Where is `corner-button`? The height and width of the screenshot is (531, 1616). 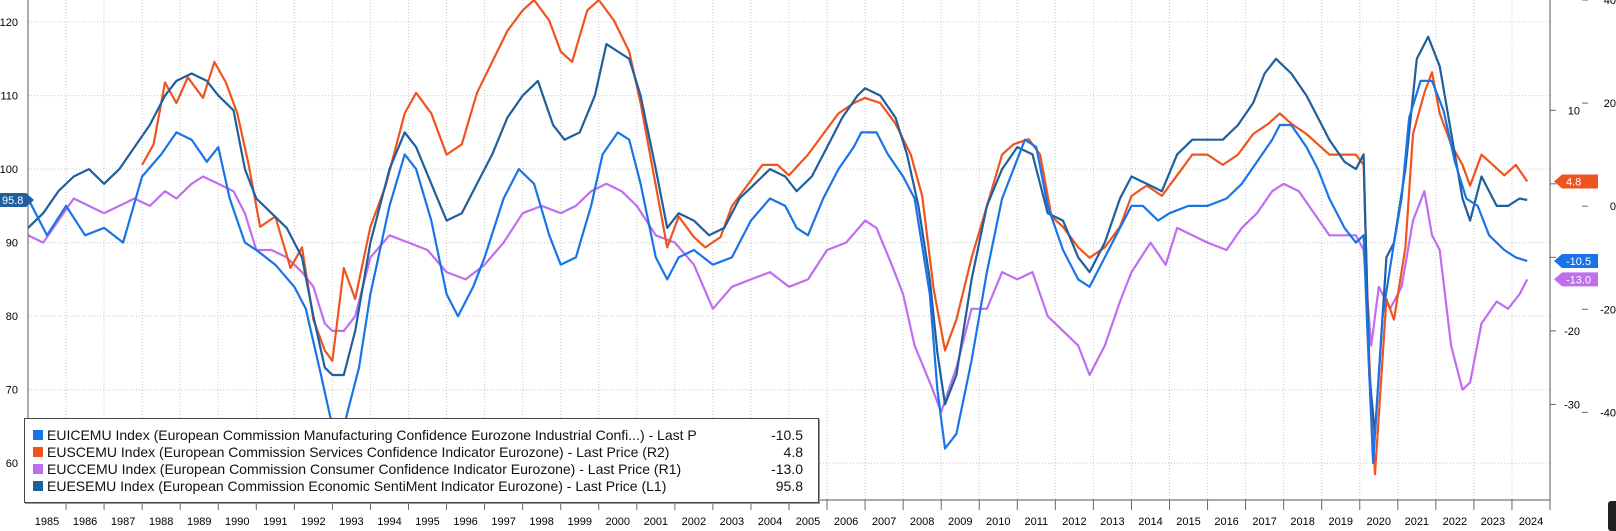 corner-button is located at coordinates (1612, 516).